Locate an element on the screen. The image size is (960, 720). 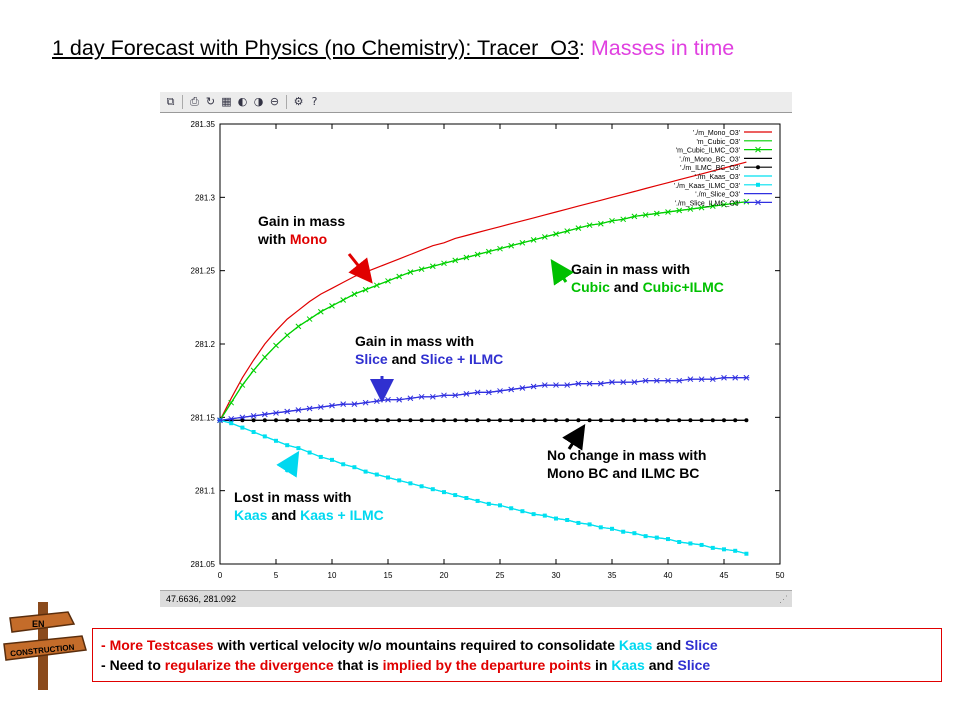
annotation-mono-line1: Gain in mass is located at coordinates (302, 221).